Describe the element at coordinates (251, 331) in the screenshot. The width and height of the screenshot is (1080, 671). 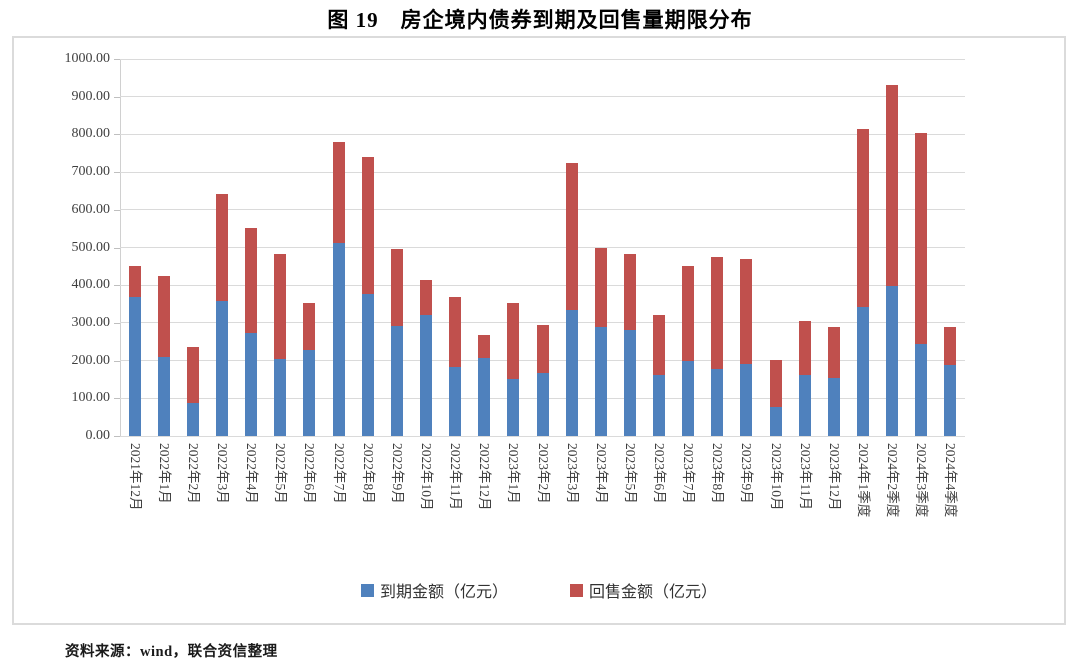
I see `stacked-bar-2022年4月` at that location.